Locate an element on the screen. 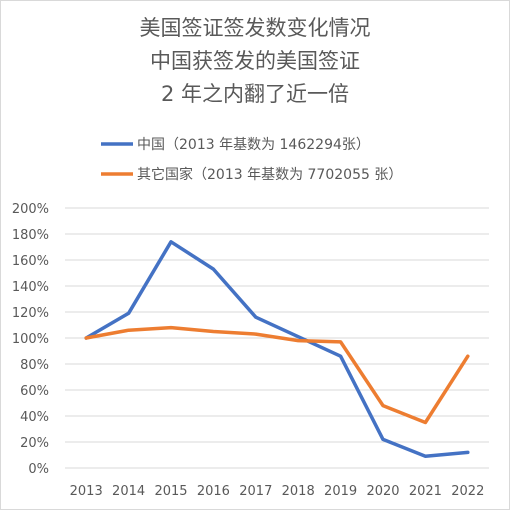  x-tick-label: 2020 is located at coordinates (382, 491).